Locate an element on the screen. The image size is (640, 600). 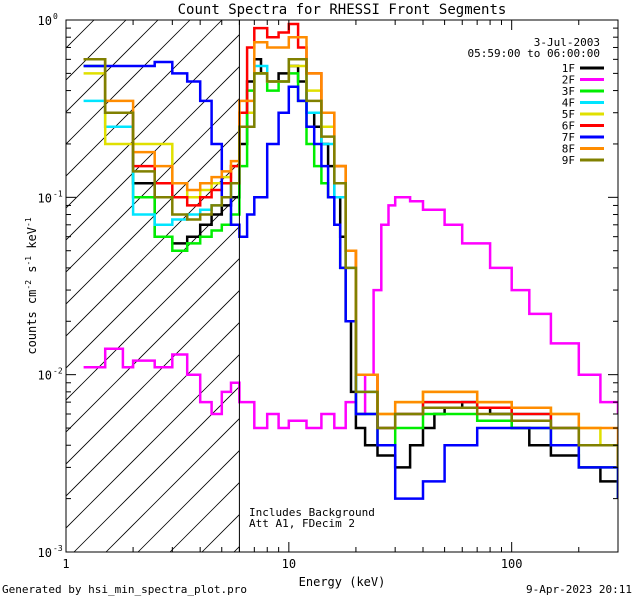
x-tick-label: 10 is located at coordinates (289, 564).